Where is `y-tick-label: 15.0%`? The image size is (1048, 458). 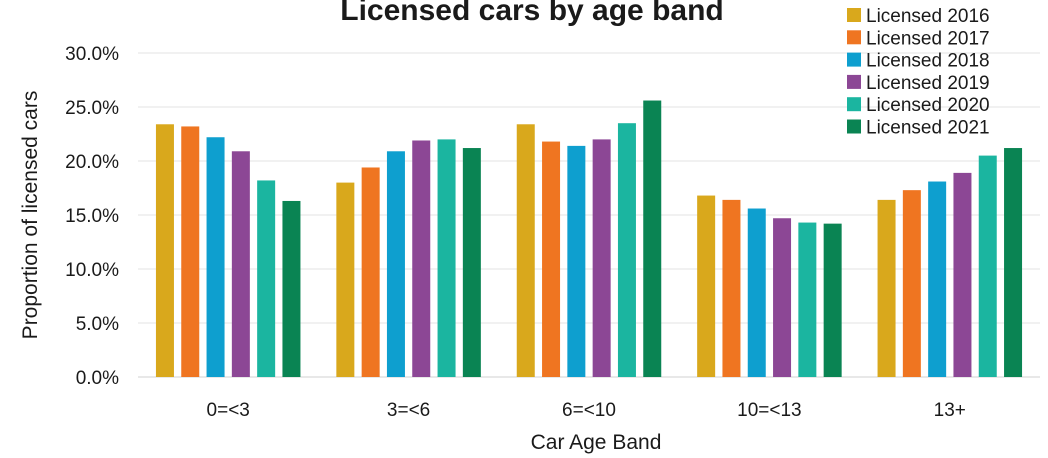 y-tick-label: 15.0% is located at coordinates (92, 216).